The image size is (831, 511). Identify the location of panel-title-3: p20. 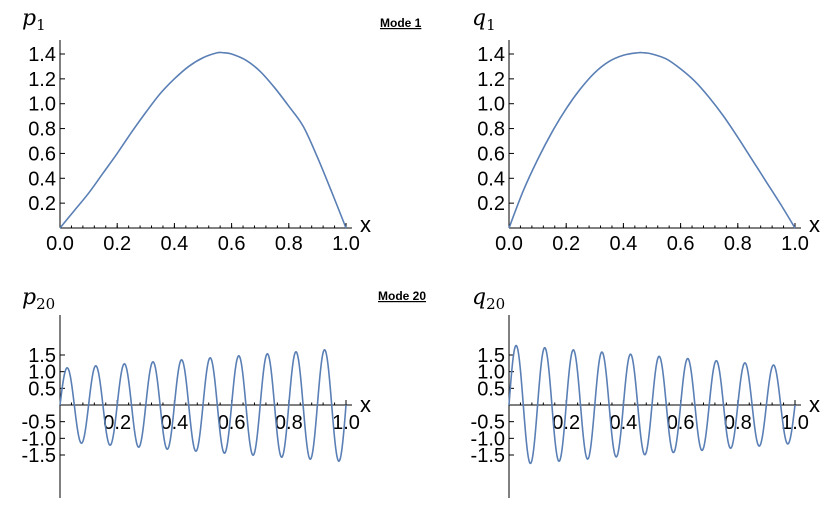
(38, 299).